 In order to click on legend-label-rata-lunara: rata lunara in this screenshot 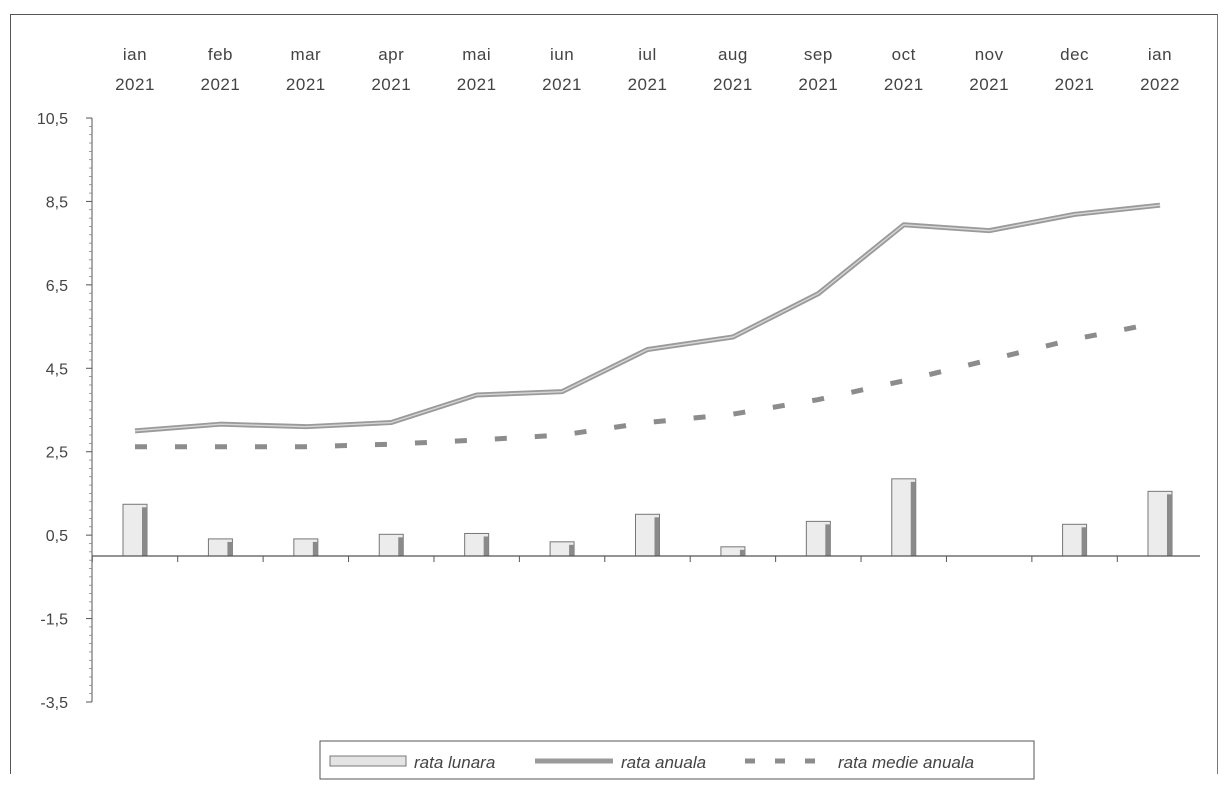, I will do `click(454, 762)`.